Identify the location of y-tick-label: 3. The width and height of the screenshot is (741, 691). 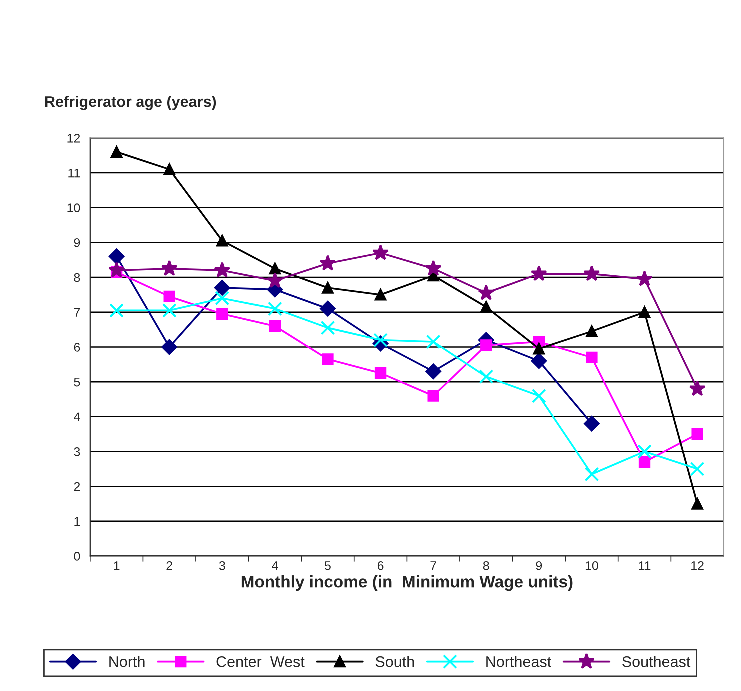
(77, 452).